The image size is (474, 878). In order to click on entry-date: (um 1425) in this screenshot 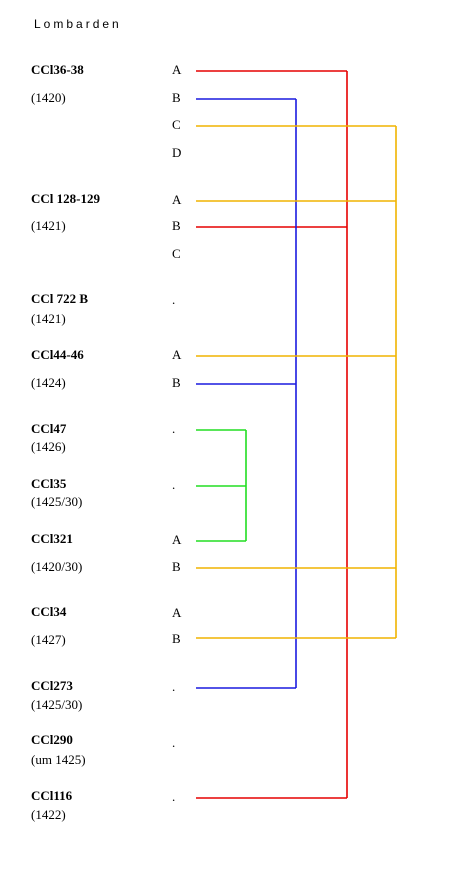, I will do `click(58, 759)`.